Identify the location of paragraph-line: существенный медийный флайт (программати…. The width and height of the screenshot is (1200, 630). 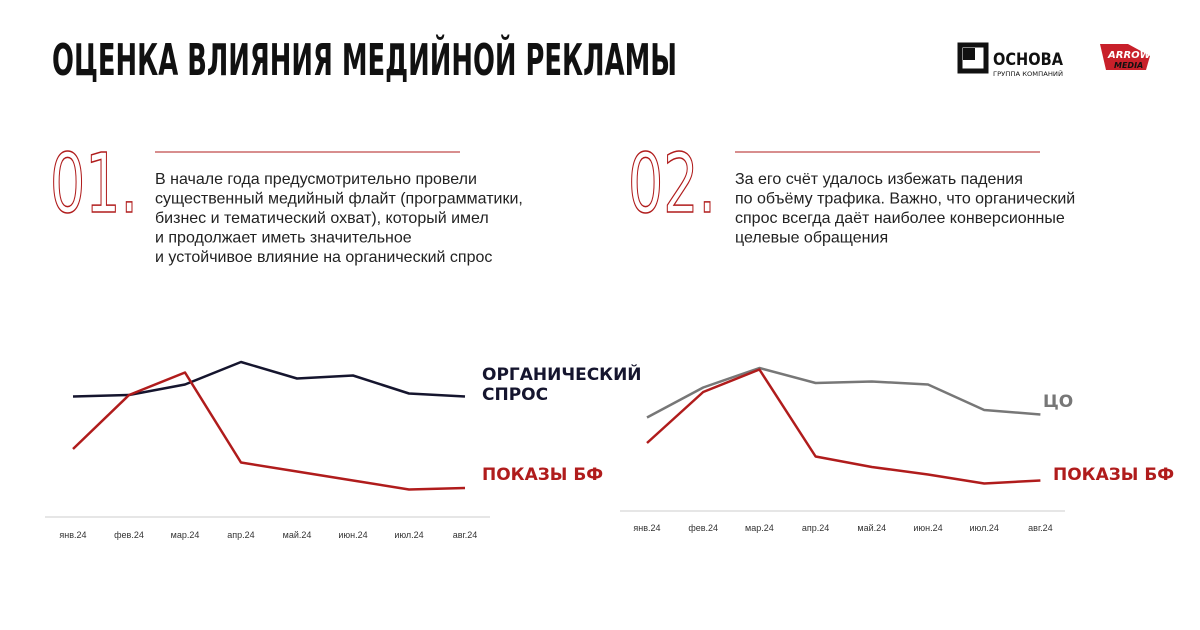
(339, 199).